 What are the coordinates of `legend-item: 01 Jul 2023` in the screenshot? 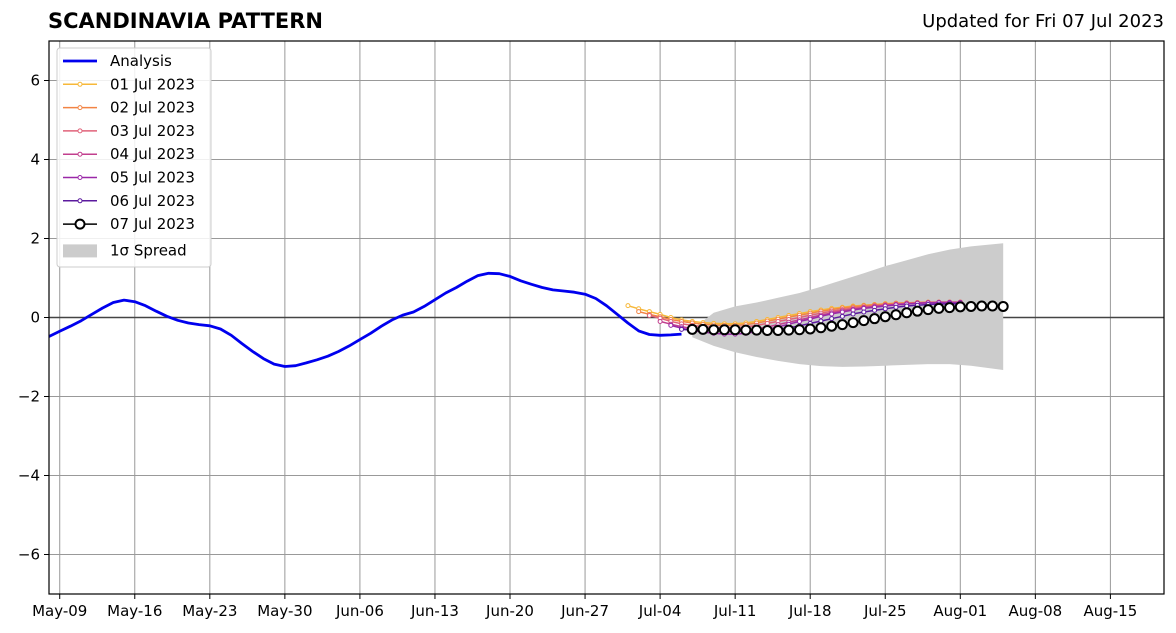 It's located at (129, 84).